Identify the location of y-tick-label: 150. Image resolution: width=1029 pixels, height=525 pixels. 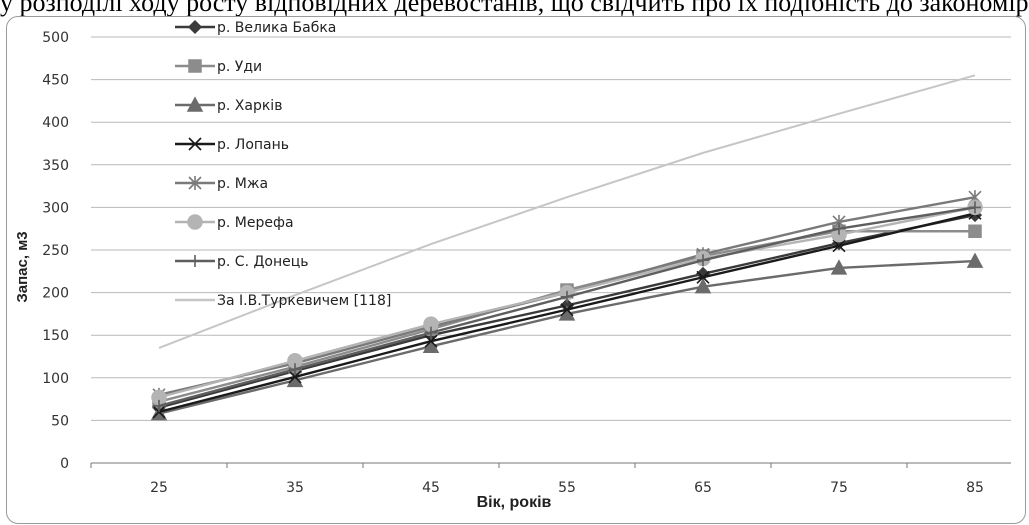
(55, 336).